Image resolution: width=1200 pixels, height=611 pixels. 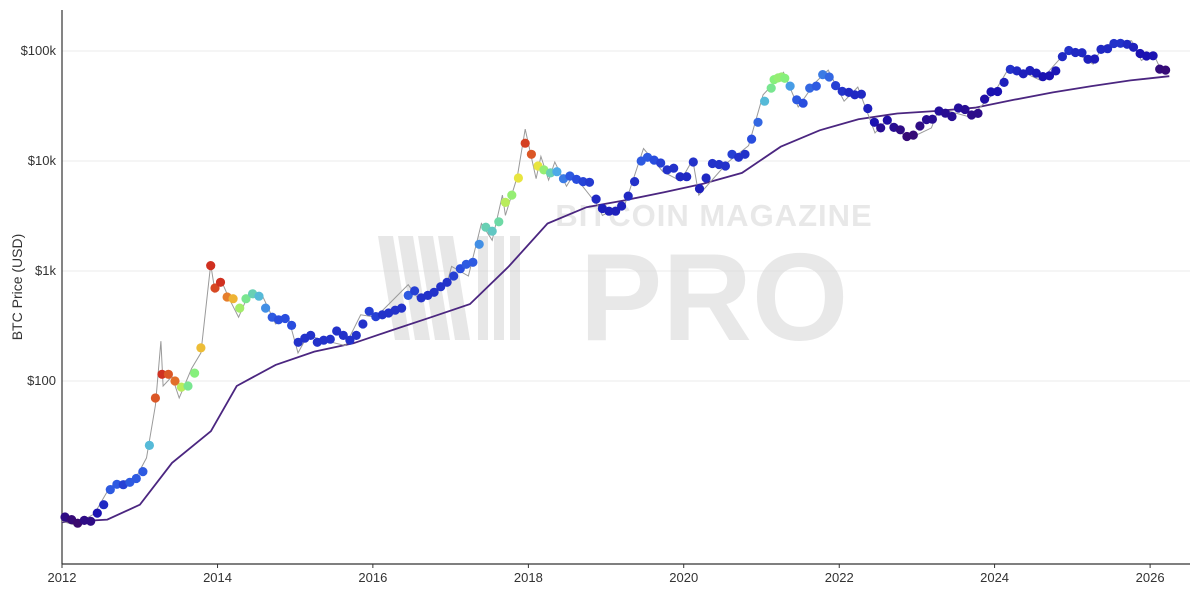 I want to click on y-tick-labels: $100 $1k $10k $100k, so click(x=39, y=215).